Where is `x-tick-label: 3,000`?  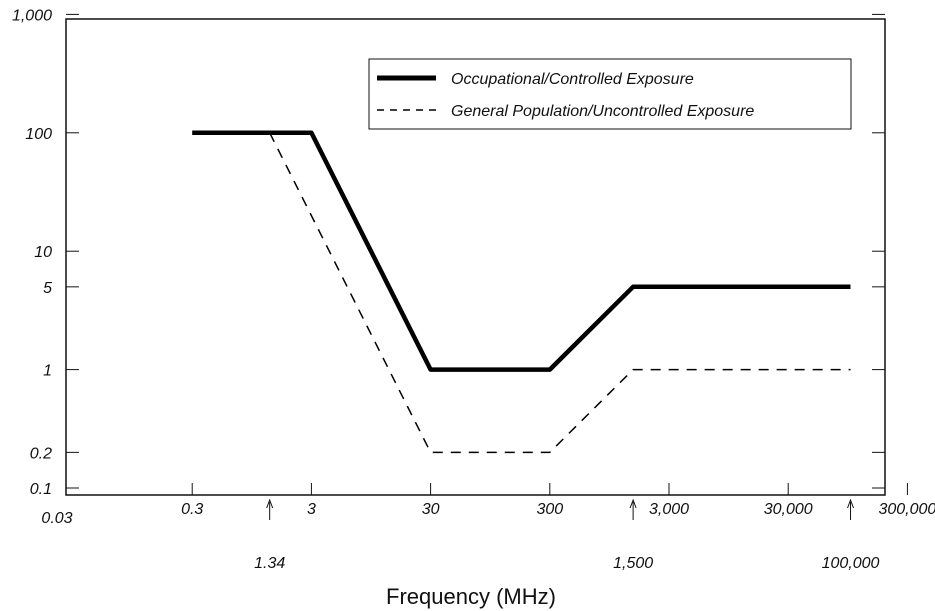 x-tick-label: 3,000 is located at coordinates (669, 509).